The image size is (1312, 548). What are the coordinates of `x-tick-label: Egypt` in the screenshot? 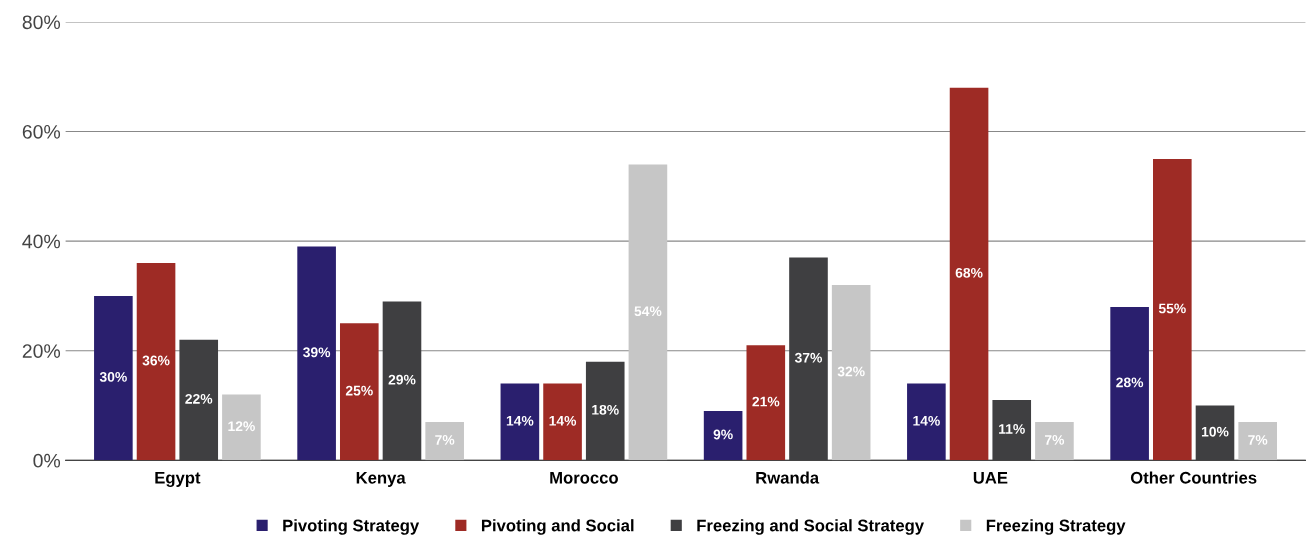 It's located at (178, 479).